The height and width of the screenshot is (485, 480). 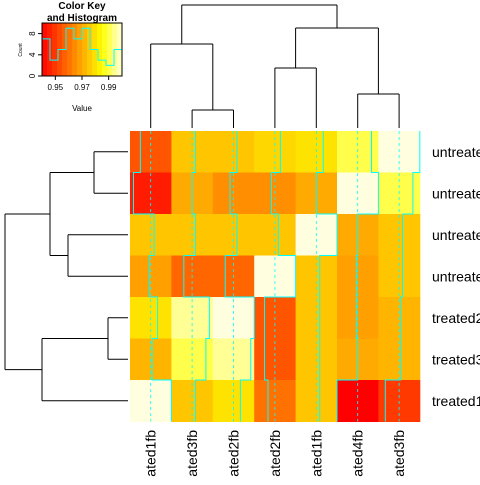 What do you see at coordinates (358, 453) in the screenshot?
I see `column-label: ated4fb` at bounding box center [358, 453].